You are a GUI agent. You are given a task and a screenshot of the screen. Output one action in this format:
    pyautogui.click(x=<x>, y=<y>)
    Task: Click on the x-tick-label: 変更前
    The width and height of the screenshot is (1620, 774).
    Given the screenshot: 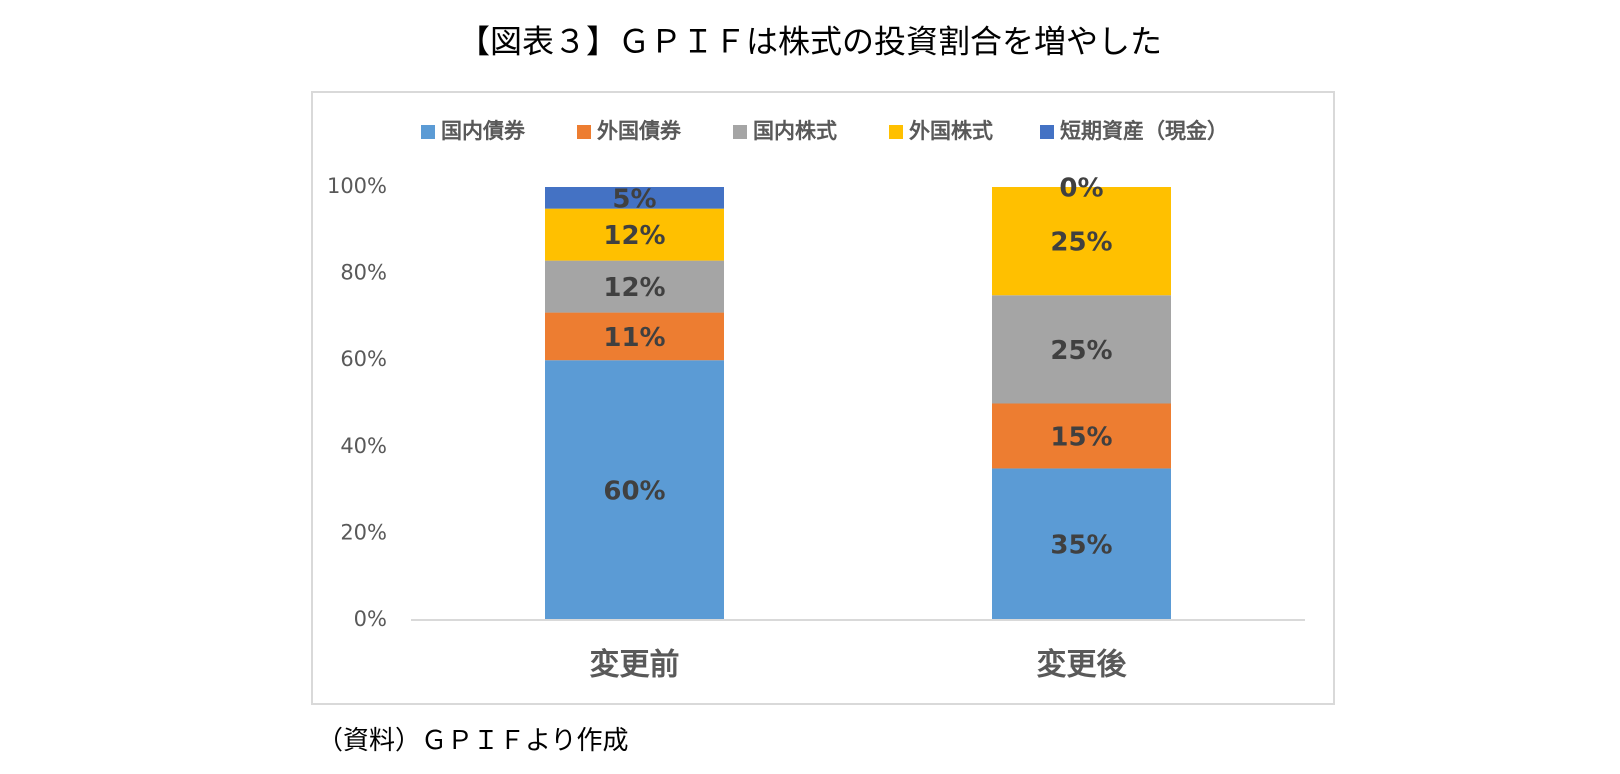 What is the action you would take?
    pyautogui.click(x=635, y=665)
    